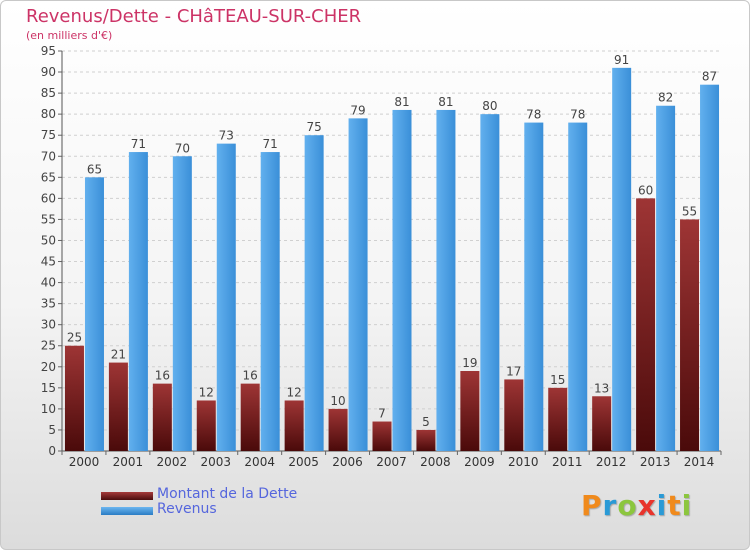 This screenshot has height=550, width=750. Describe the element at coordinates (469, 363) in the screenshot. I see `data-label-dette: 19` at that location.